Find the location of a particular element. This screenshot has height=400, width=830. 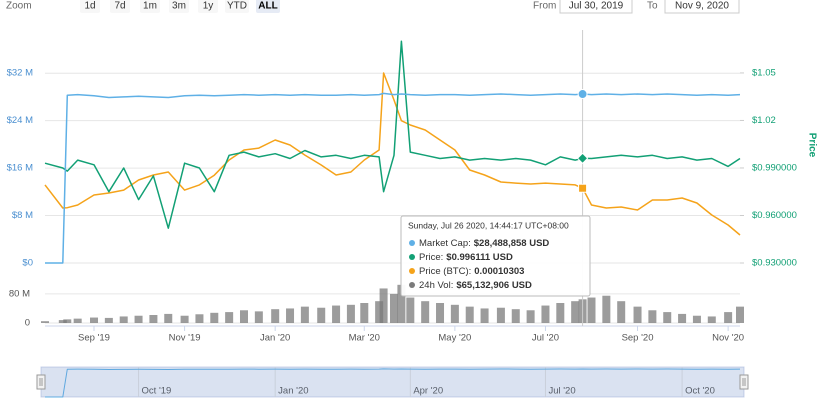

tooltip-row: Price: $0.996111 USD is located at coordinates (466, 257).